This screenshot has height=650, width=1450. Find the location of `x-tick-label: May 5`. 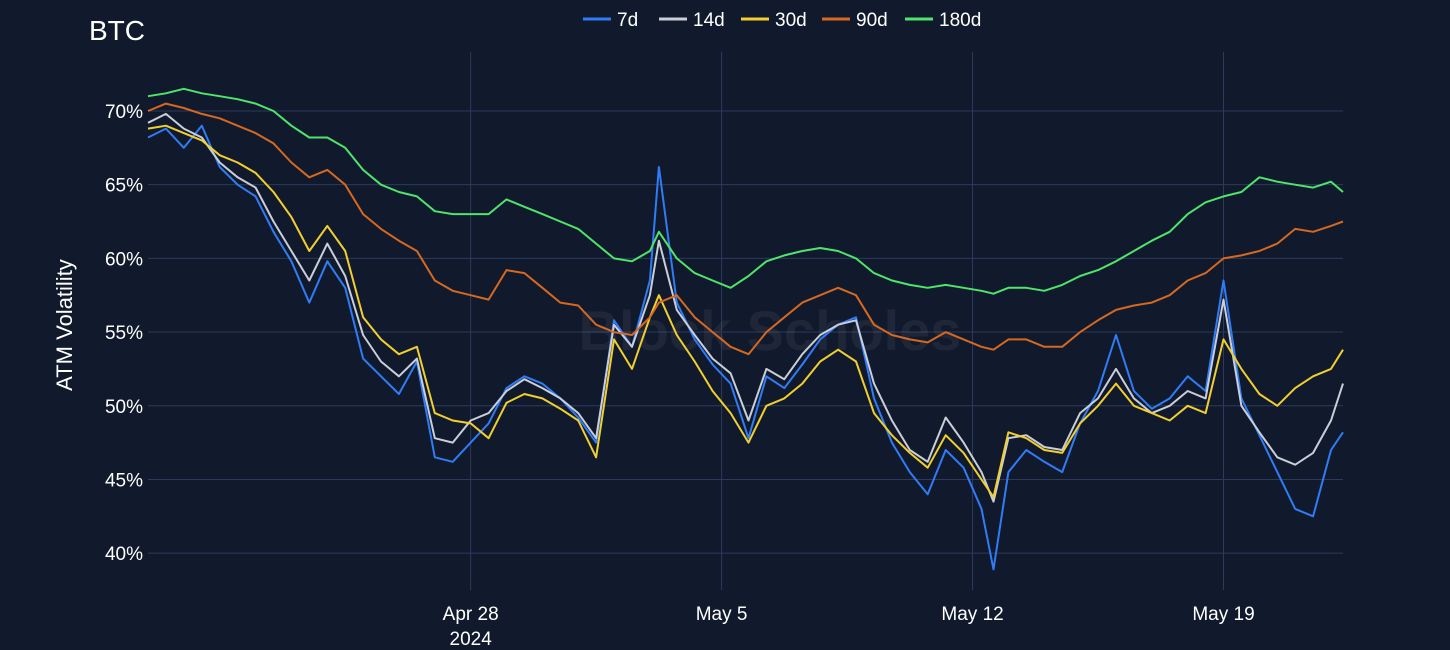

x-tick-label: May 5 is located at coordinates (722, 614).